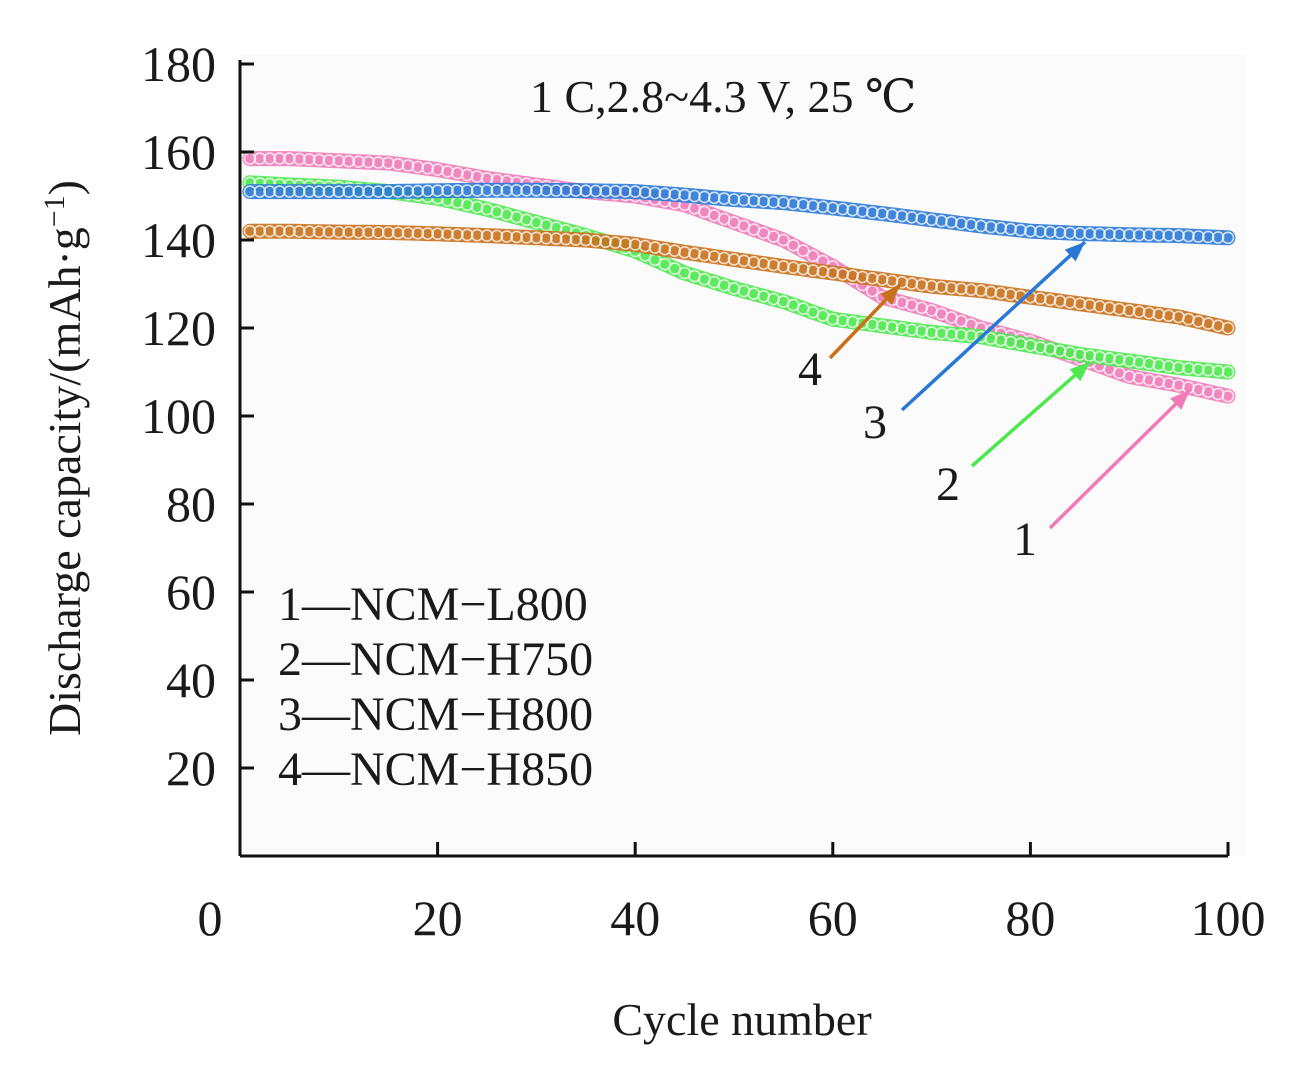 This screenshot has height=1072, width=1305. Describe the element at coordinates (1025, 539) in the screenshot. I see `curve-label-1: 1` at that location.